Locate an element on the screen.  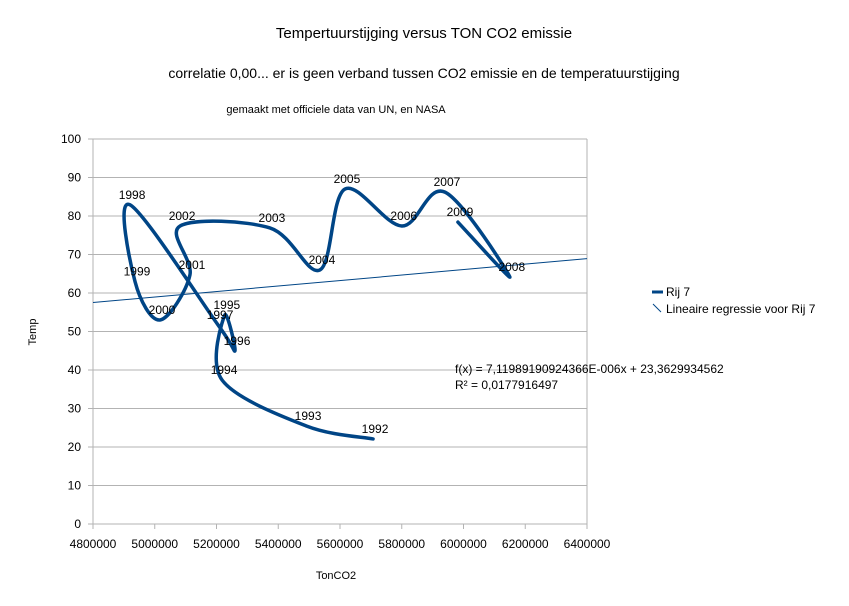
y-tick-label: 10 is located at coordinates (75, 486).